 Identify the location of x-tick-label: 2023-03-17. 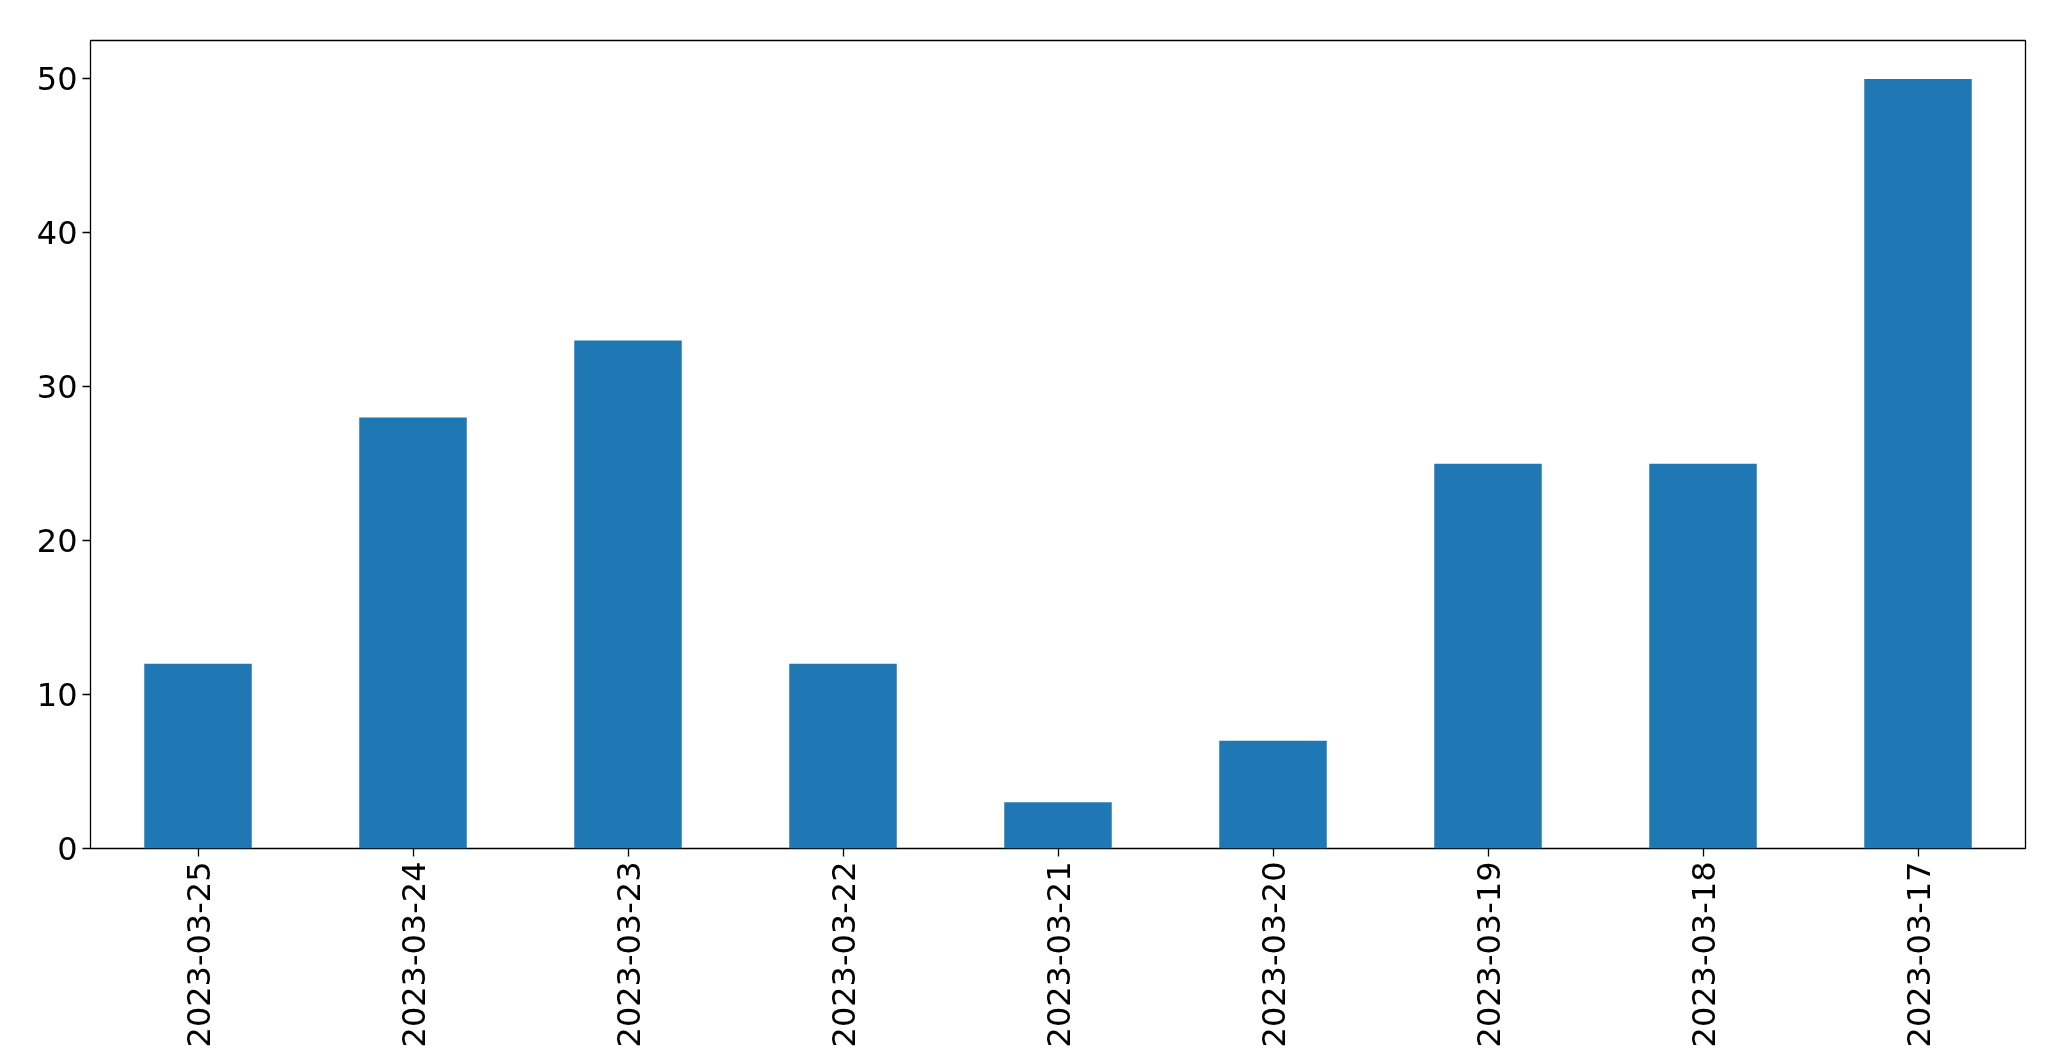
(1918, 954).